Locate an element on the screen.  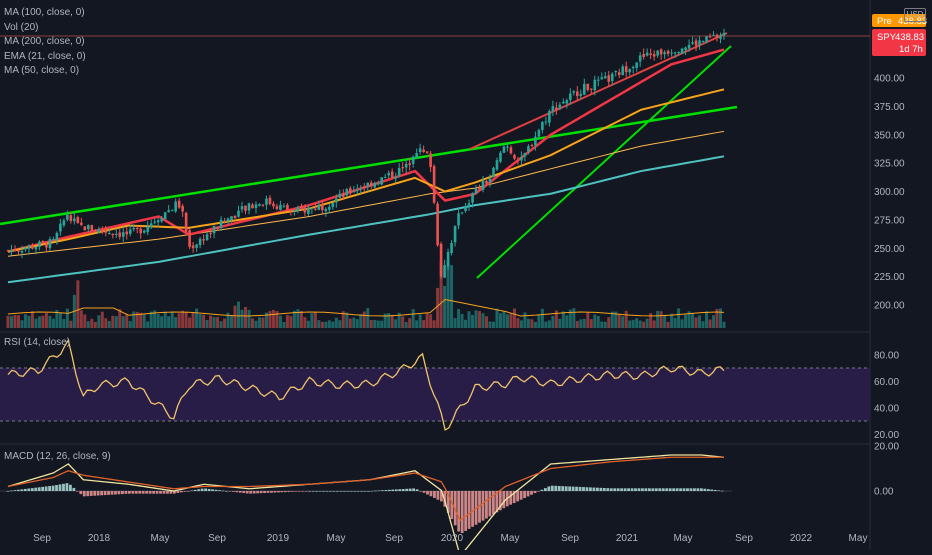
macd-legend: MACD (12, 26, close, 9) is located at coordinates (57, 457).